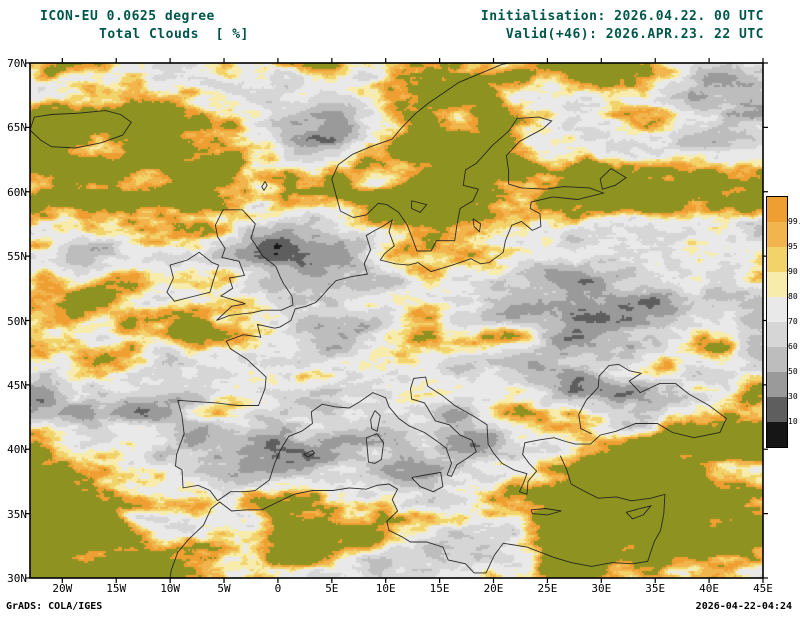 This screenshot has width=800, height=618. I want to click on valid-time: Valid(+46): 2026.APR.23. 22 UTC, so click(634, 34).